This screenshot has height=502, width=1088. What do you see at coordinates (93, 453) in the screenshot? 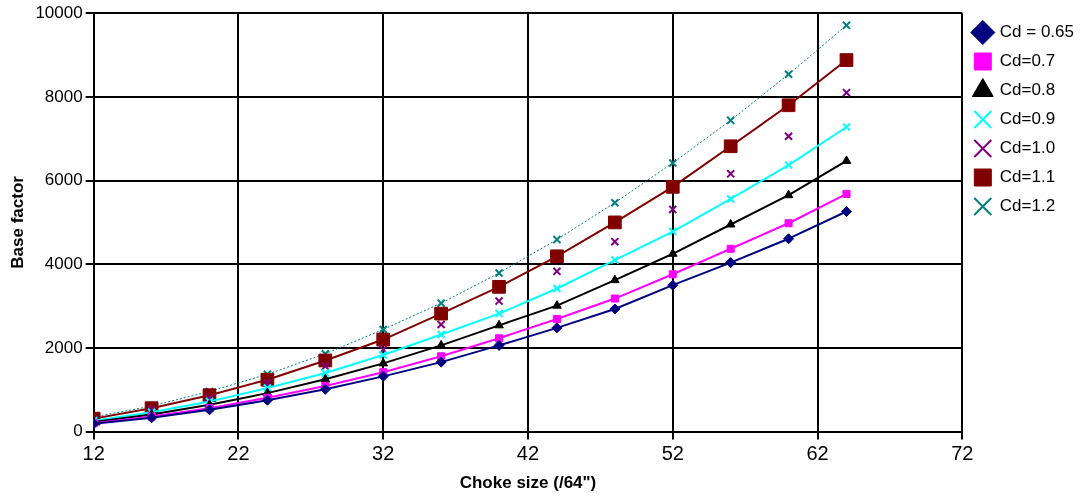
I see `x-tick-label: 12` at bounding box center [93, 453].